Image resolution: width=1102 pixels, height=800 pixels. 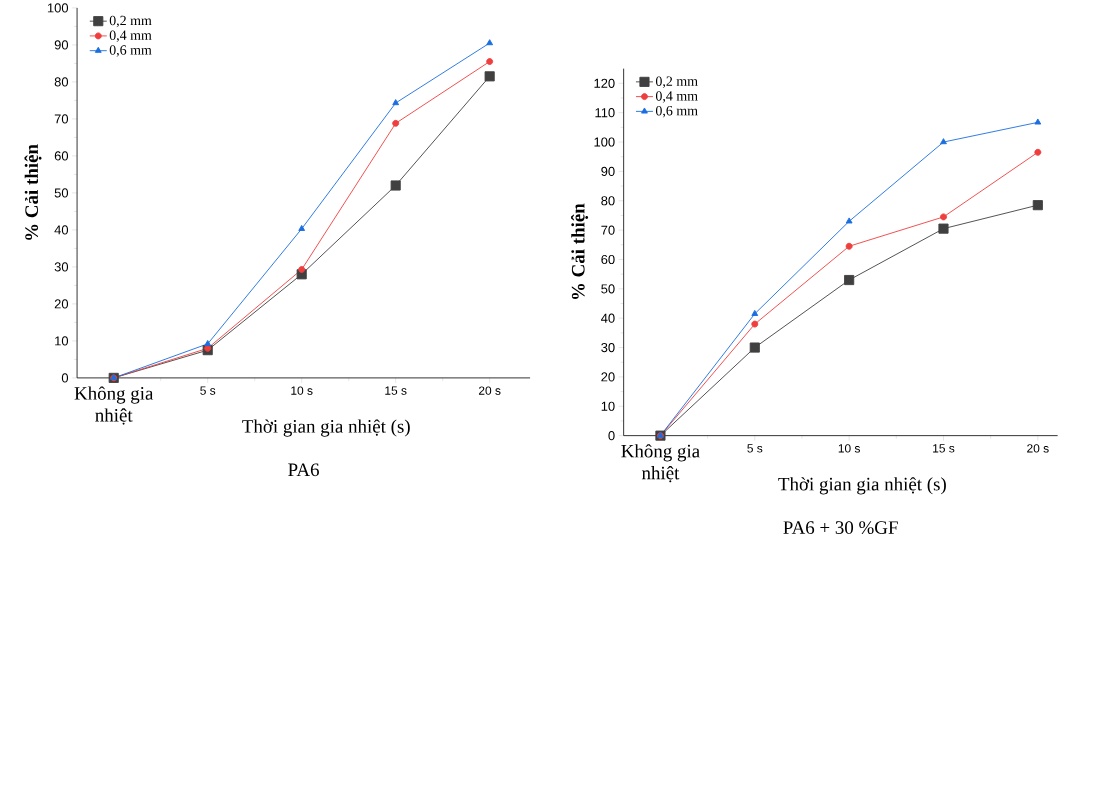 What do you see at coordinates (840, 528) in the screenshot?
I see `text: PA6 + 30 %GF` at bounding box center [840, 528].